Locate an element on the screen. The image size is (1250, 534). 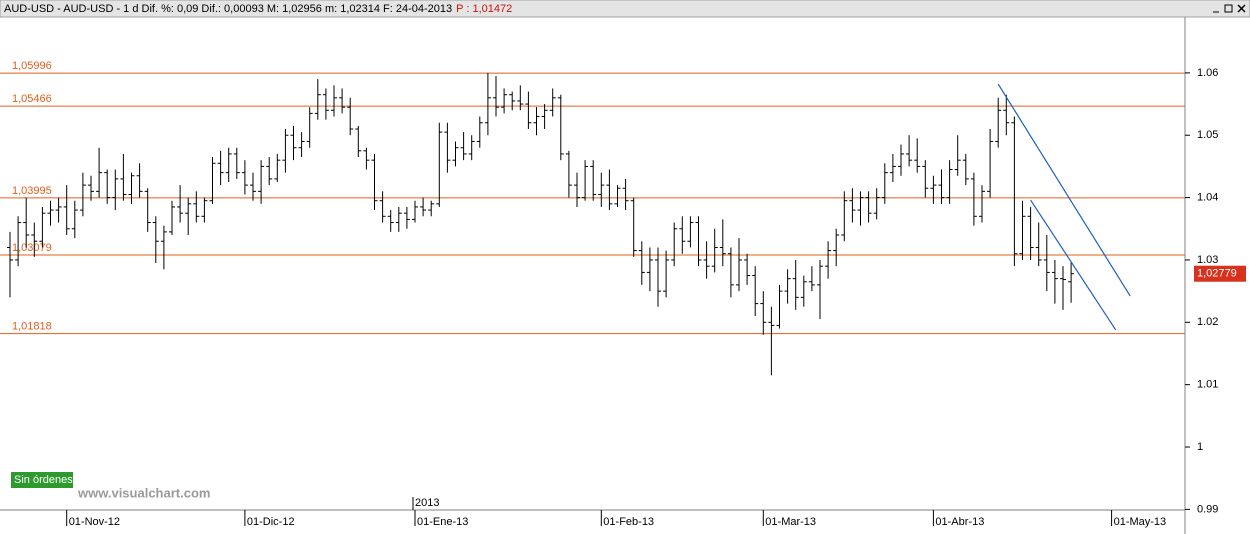
year-label: 2013 is located at coordinates (427, 503).